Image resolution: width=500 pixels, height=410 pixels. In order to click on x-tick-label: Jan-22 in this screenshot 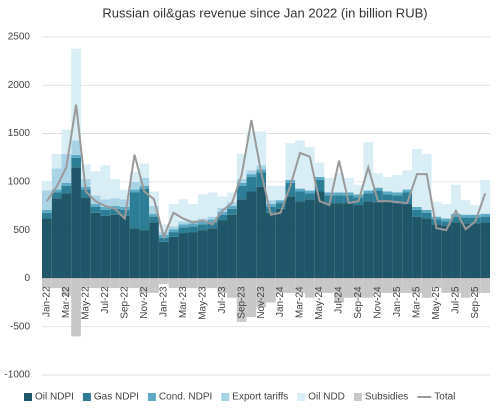, I will do `click(47, 301)`.